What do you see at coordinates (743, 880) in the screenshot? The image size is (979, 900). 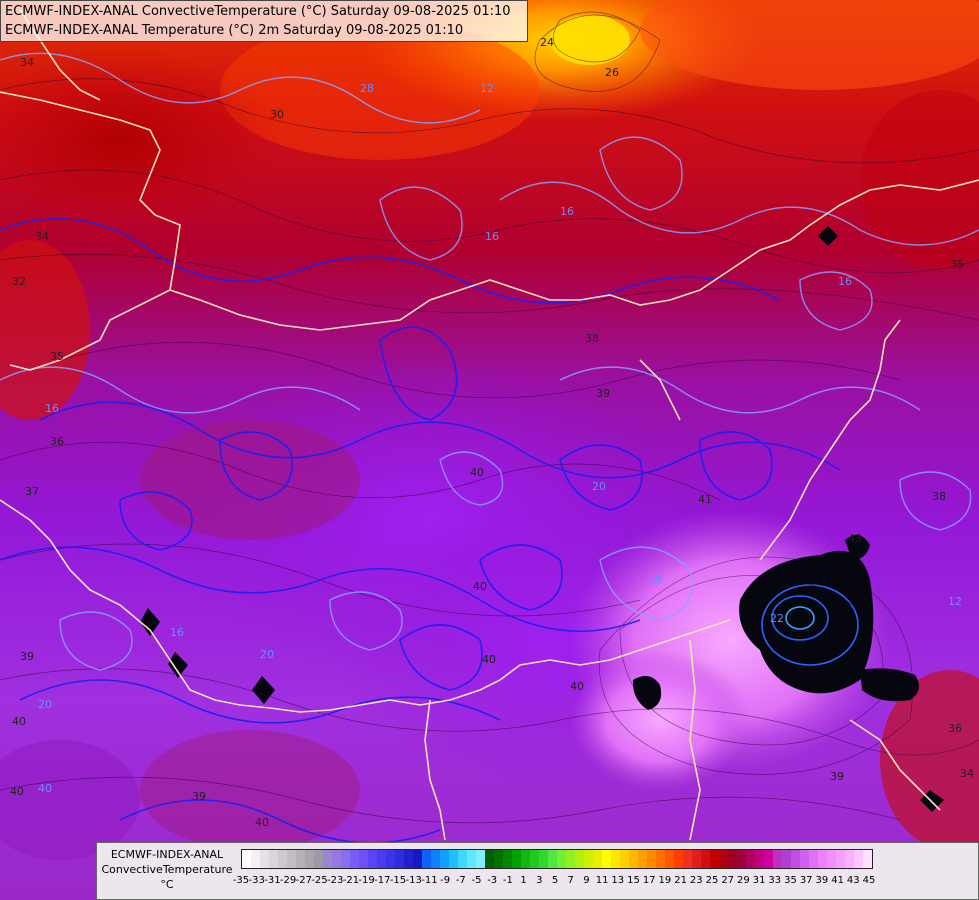 I see `legend-tick-label: 29` at bounding box center [743, 880].